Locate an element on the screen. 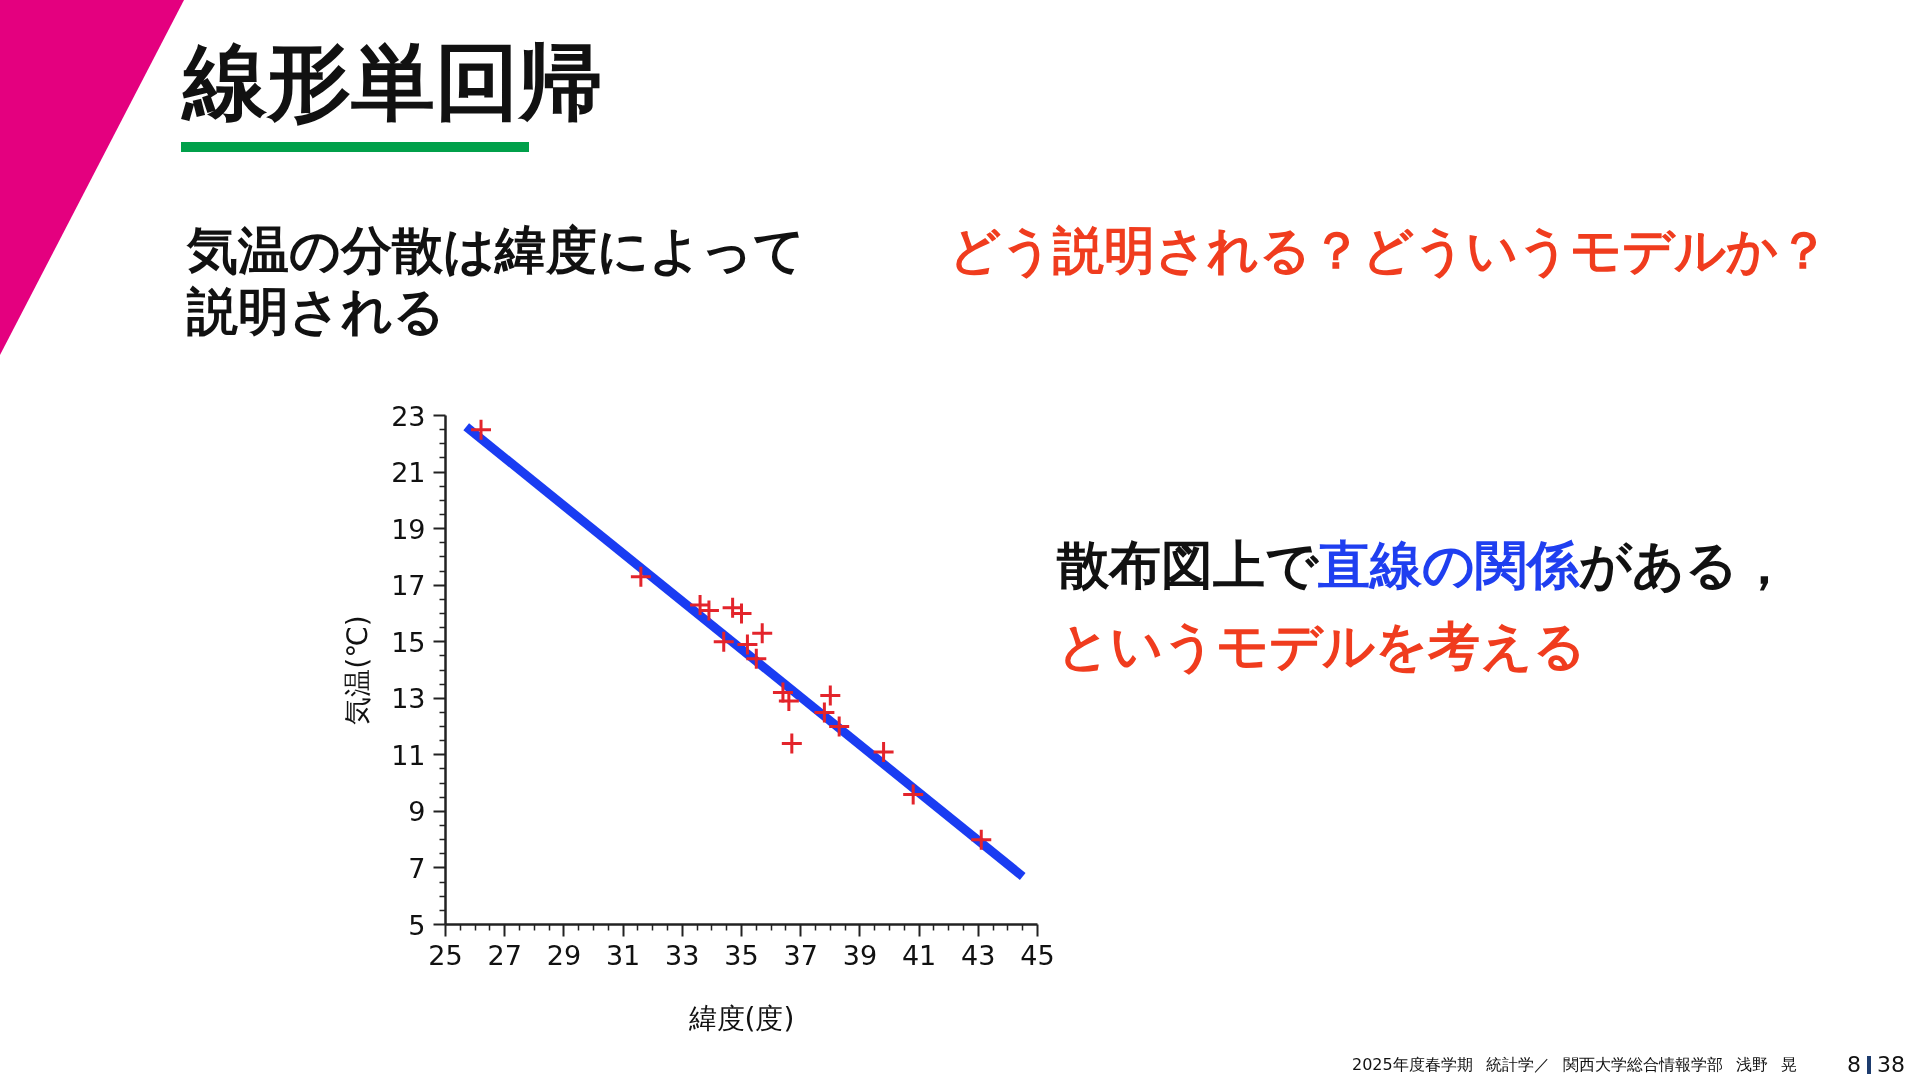 The image size is (1920, 1080). x-tick-label: 35 is located at coordinates (741, 955).